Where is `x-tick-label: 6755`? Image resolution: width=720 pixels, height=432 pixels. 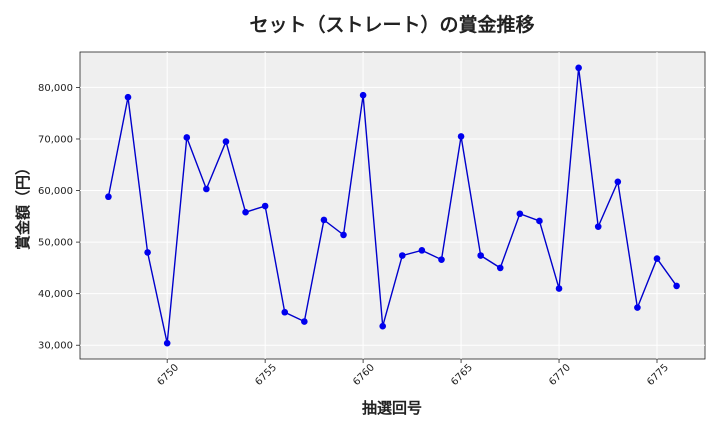 x-tick-label: 6755 is located at coordinates (266, 375).